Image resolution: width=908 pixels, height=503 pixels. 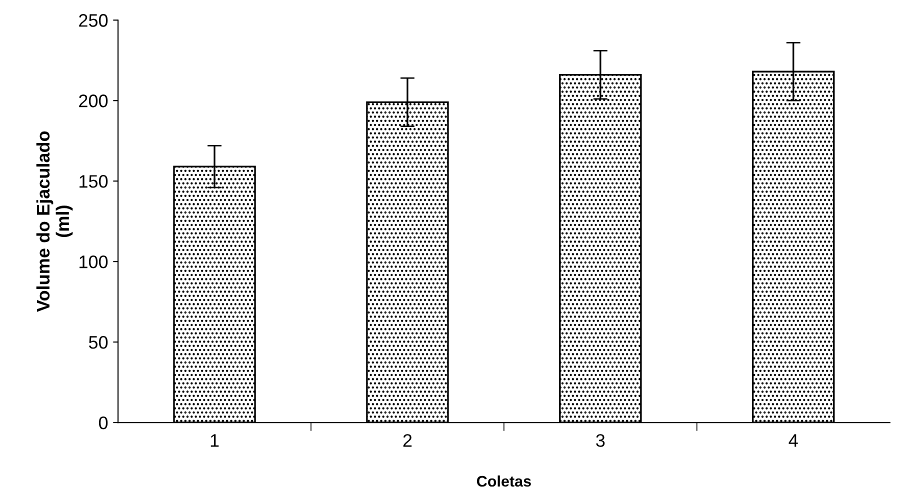 I want to click on x-tick-label: 2, so click(x=407, y=440).